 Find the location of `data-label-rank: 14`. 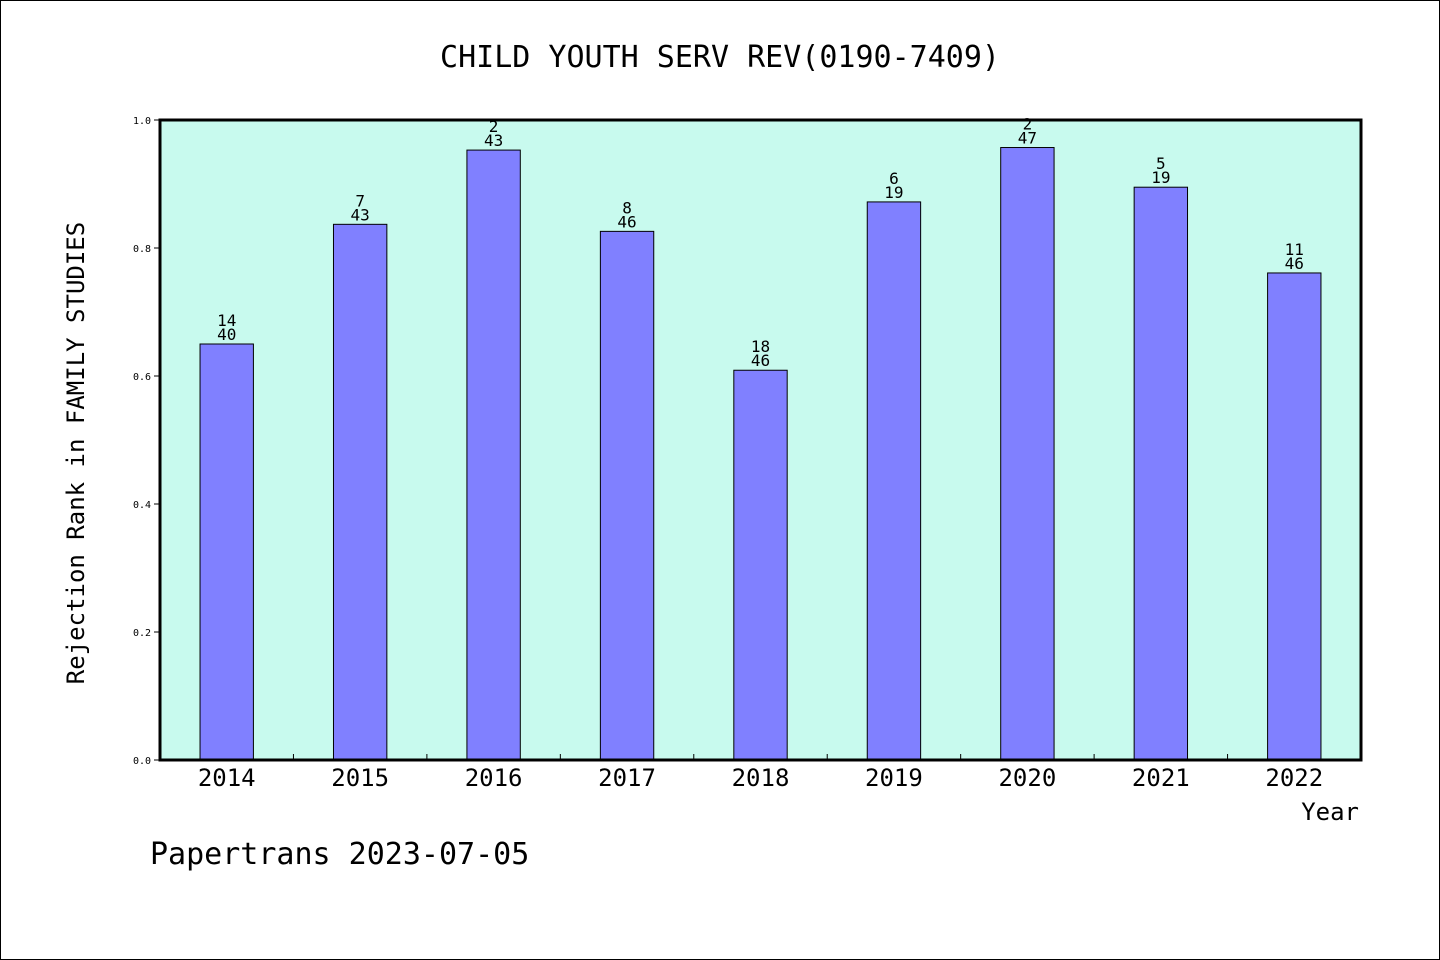

data-label-rank: 14 is located at coordinates (226, 320).